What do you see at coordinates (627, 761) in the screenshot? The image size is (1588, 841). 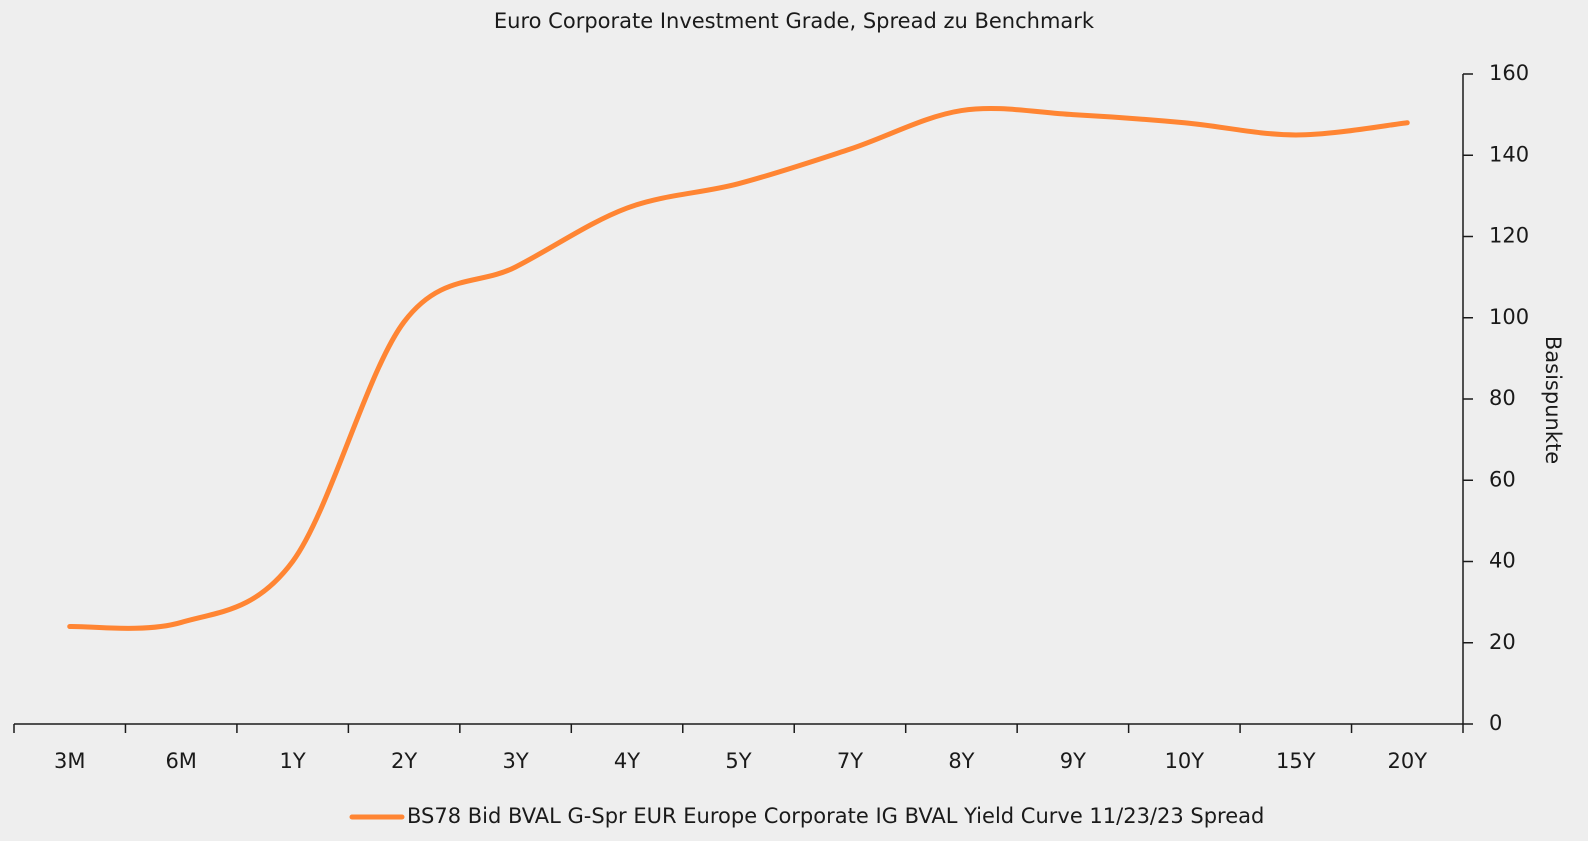 I see `x-tick-label: 4Y` at bounding box center [627, 761].